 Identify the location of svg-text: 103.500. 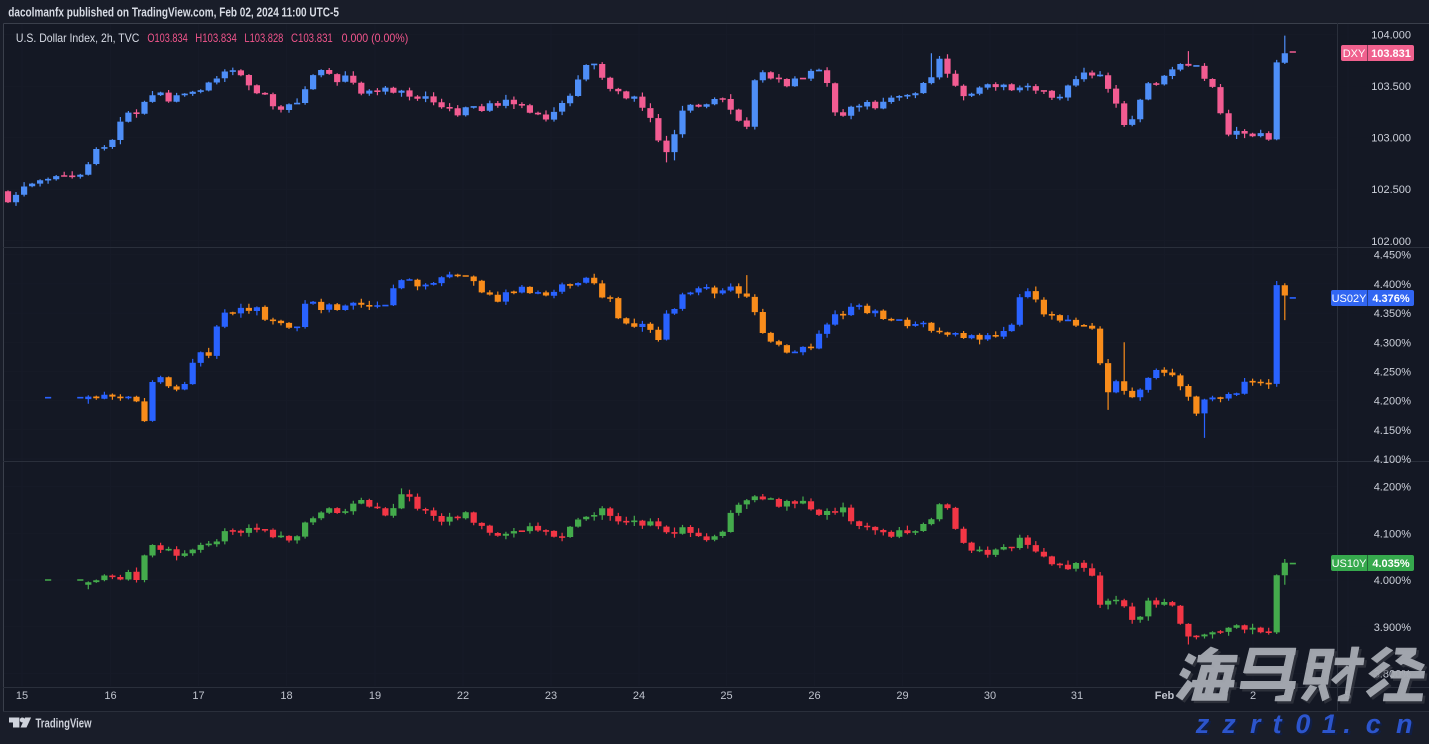
(1391, 87).